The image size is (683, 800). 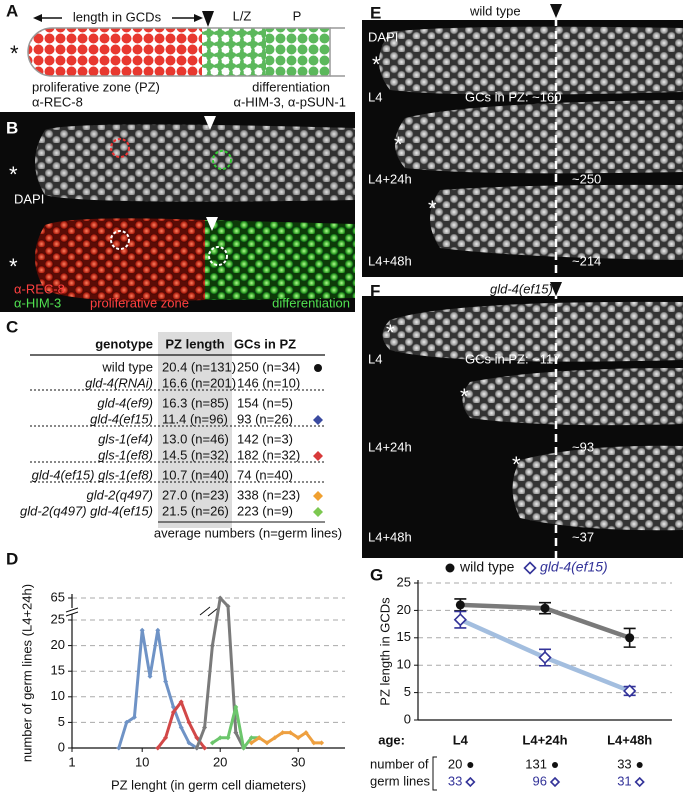 What do you see at coordinates (125, 454) in the screenshot?
I see `table-cell: gls-1(ef8)` at bounding box center [125, 454].